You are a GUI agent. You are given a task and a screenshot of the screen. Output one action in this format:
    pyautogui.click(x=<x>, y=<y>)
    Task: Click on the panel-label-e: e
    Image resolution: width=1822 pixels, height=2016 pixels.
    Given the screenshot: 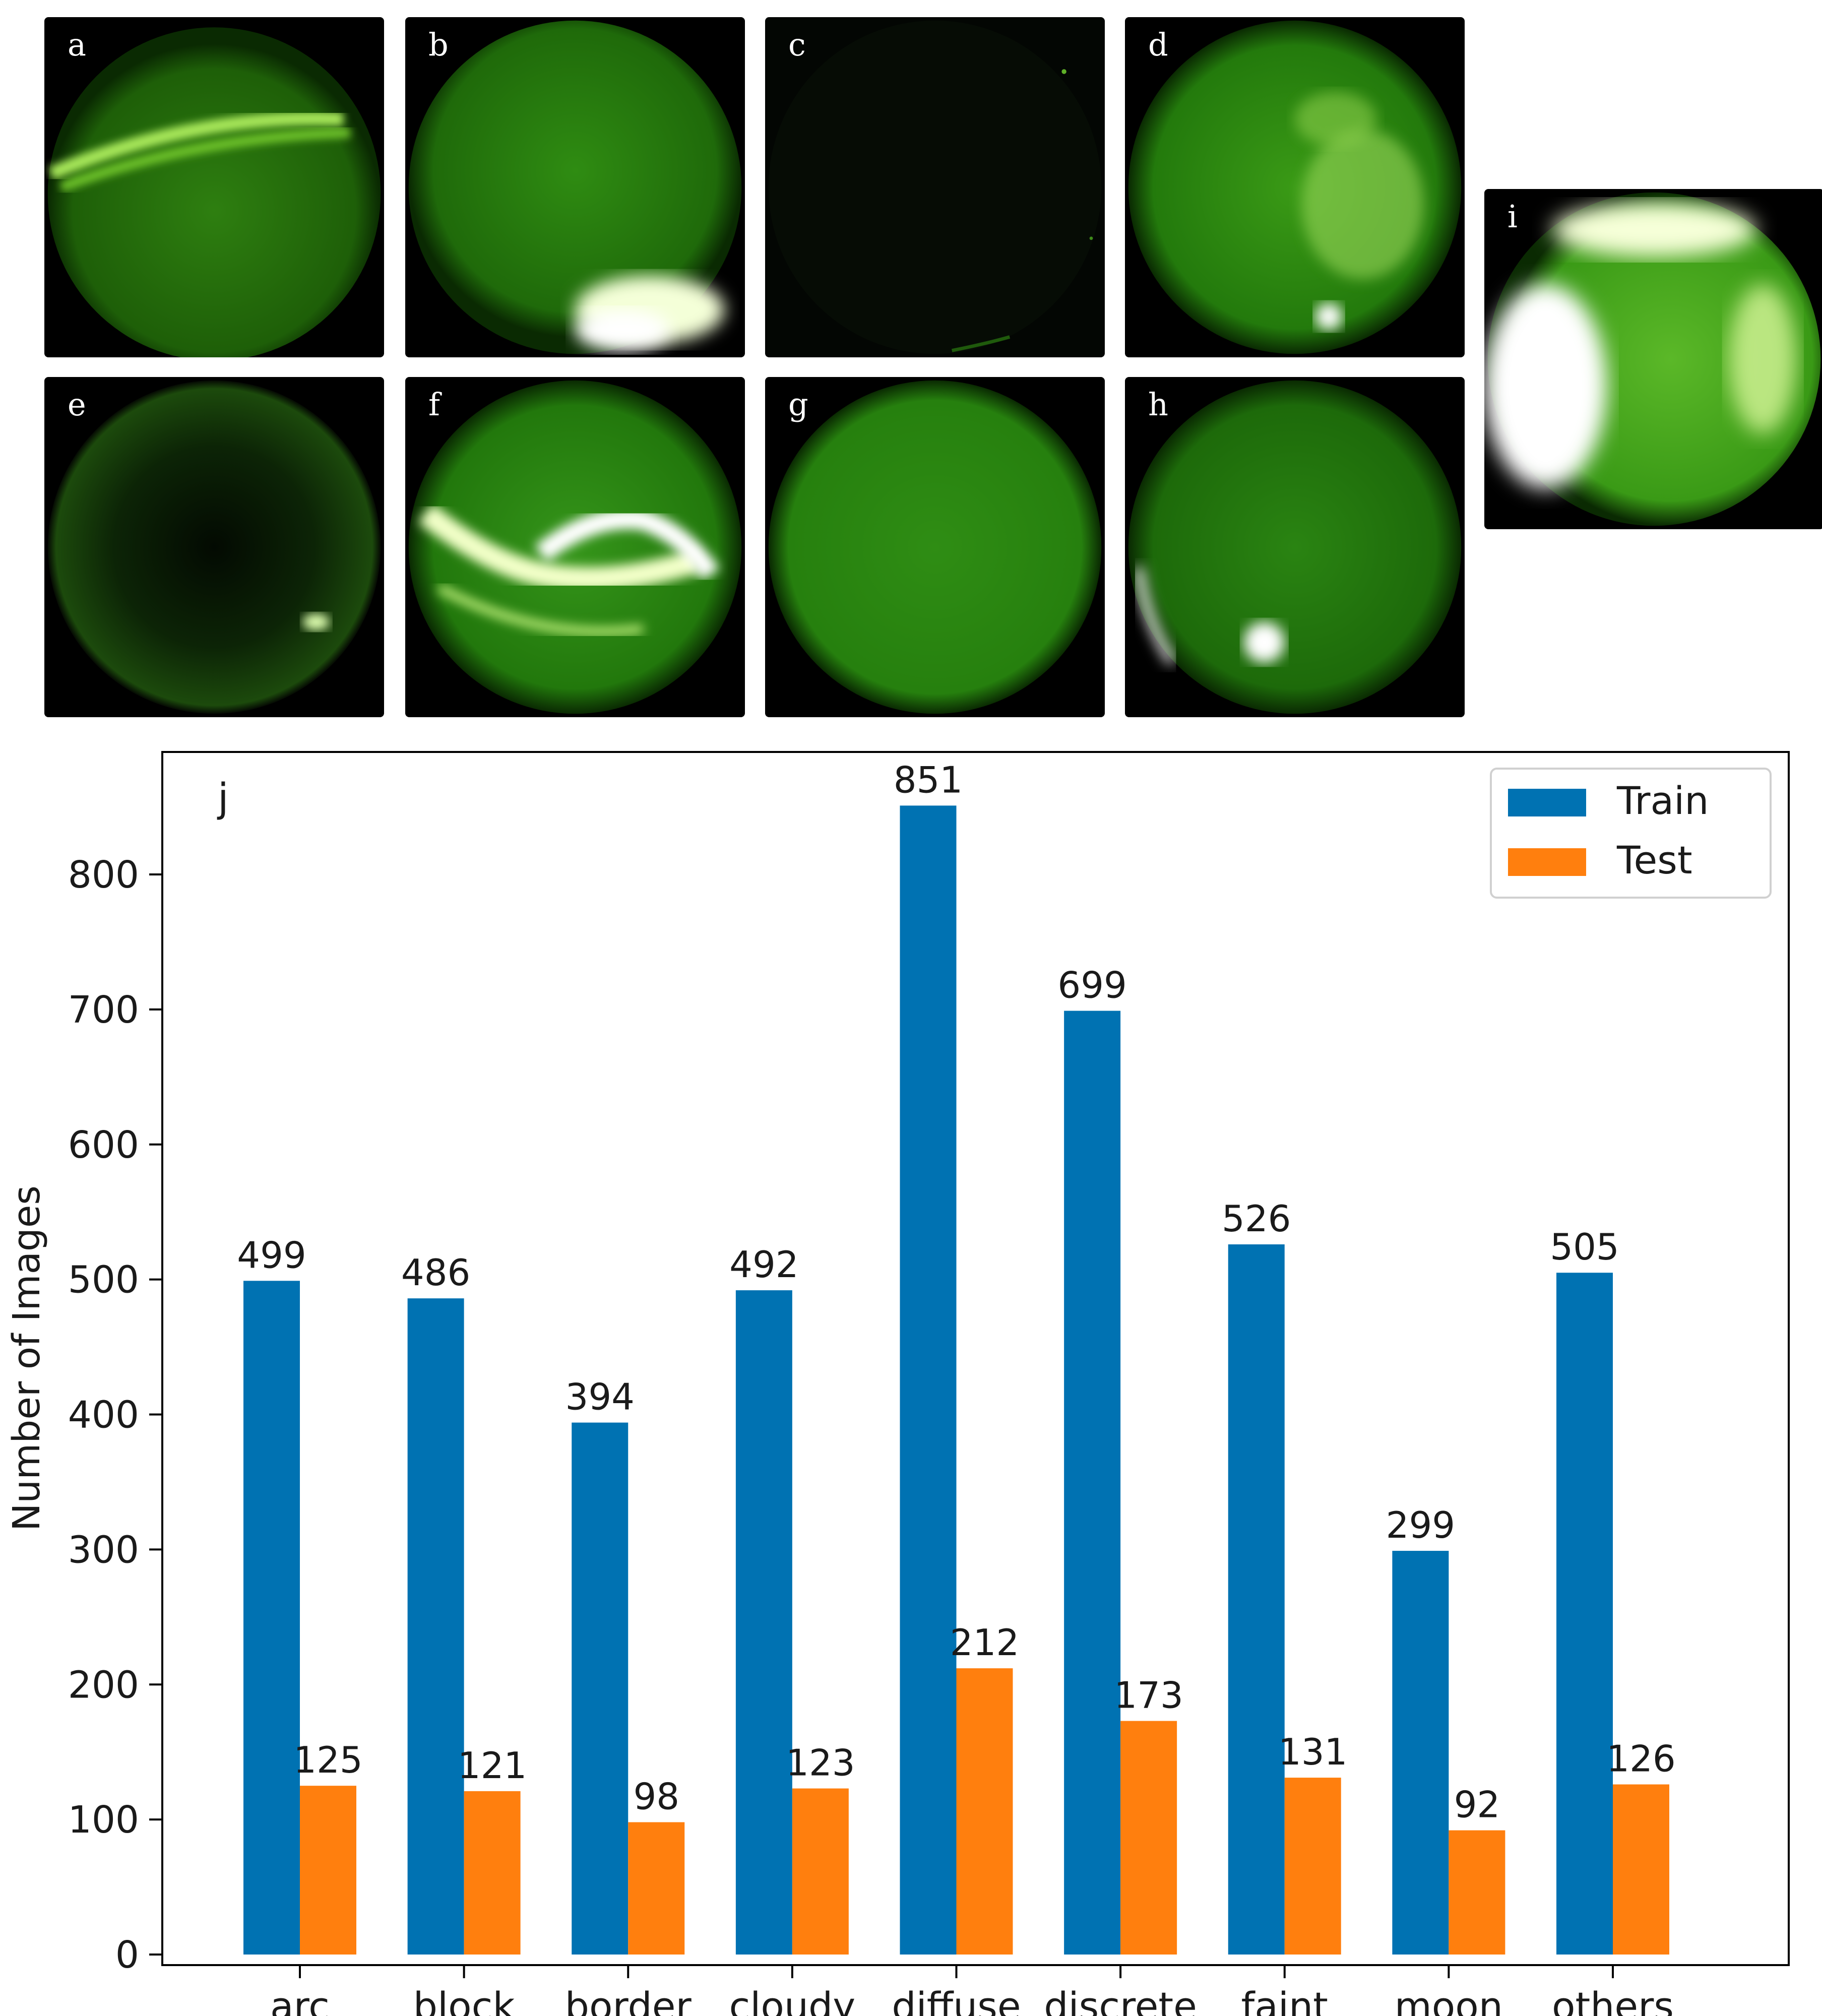 What is the action you would take?
    pyautogui.click(x=77, y=404)
    